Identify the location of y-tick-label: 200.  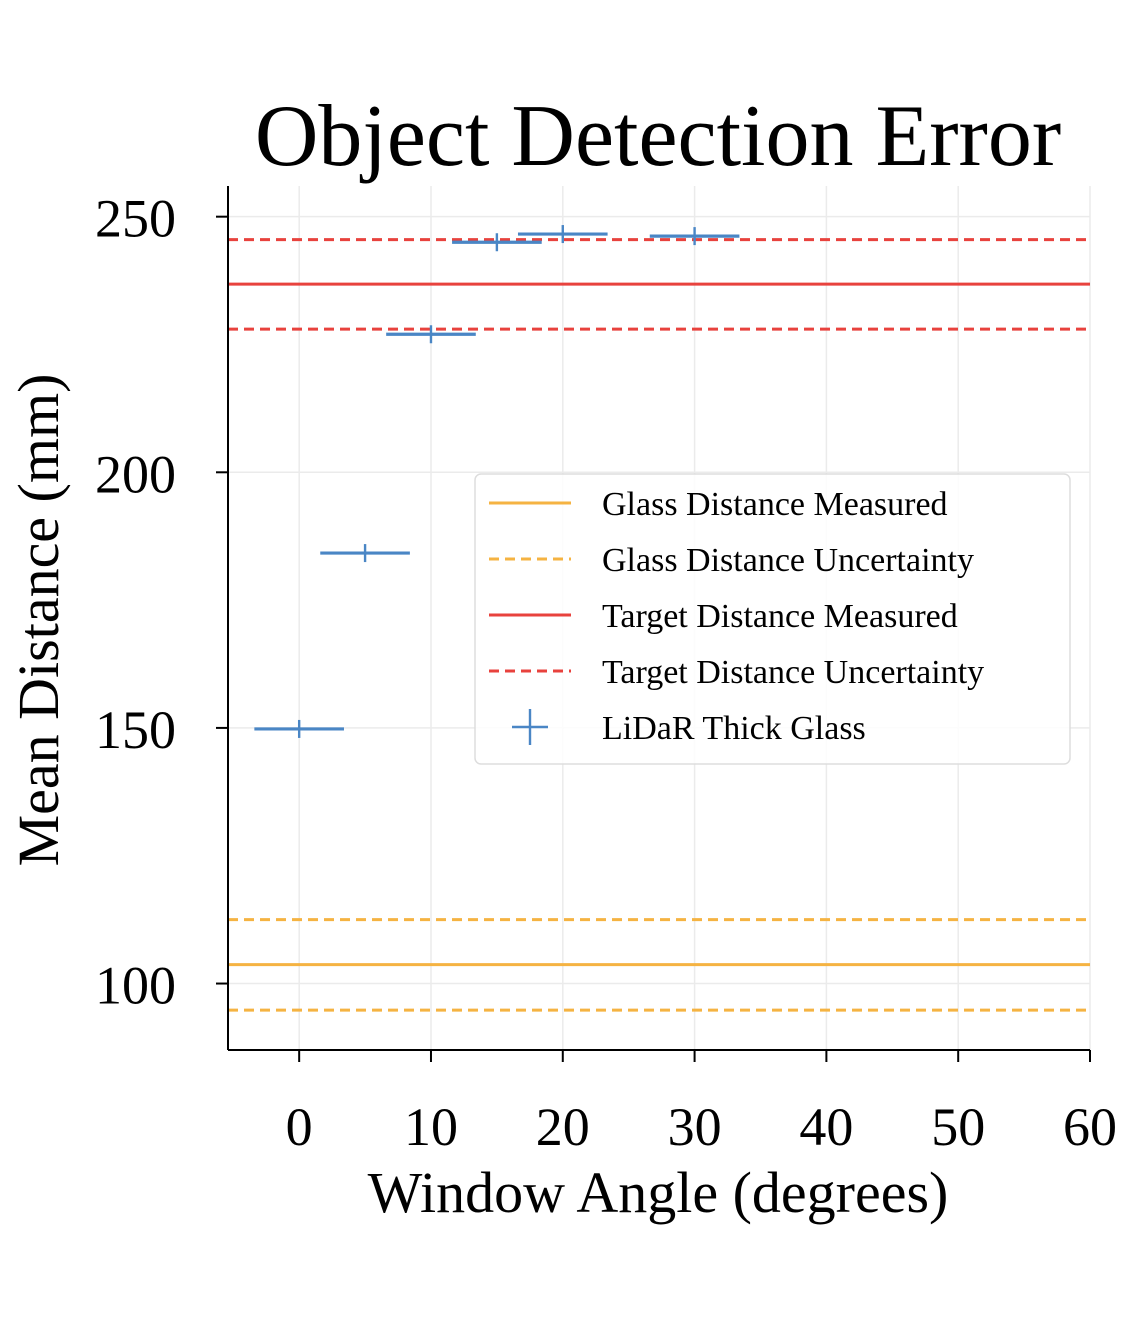
(135, 474).